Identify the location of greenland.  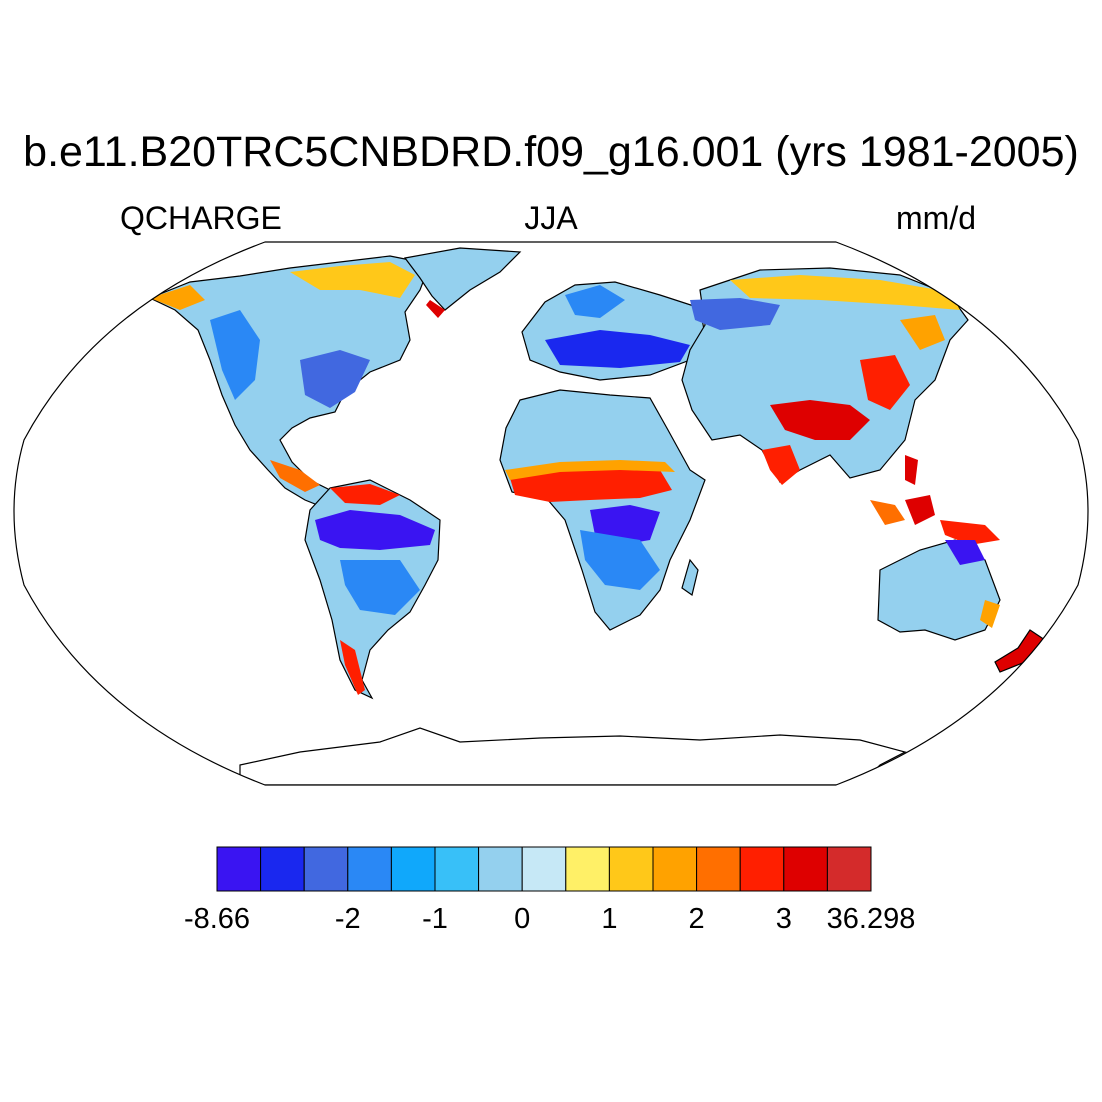
(462, 279).